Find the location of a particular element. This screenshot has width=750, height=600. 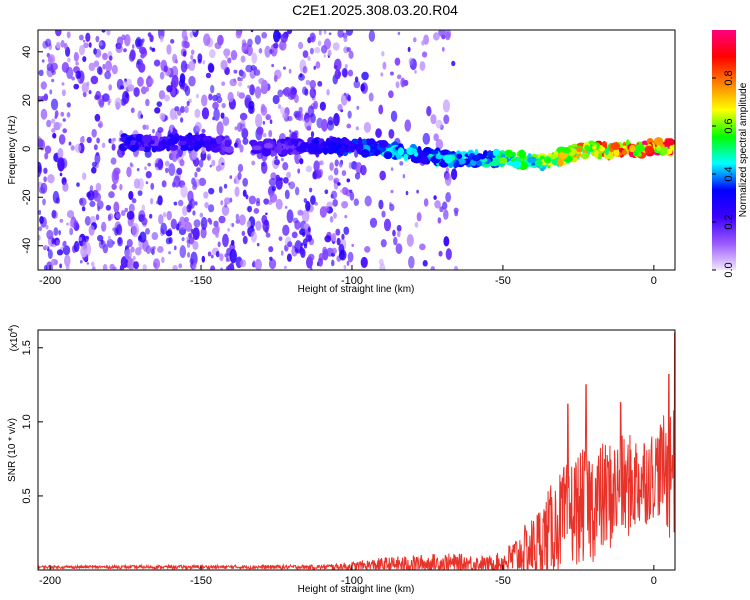

page-title: C2E1.2025.308.03.20.R04 is located at coordinates (375, 10).